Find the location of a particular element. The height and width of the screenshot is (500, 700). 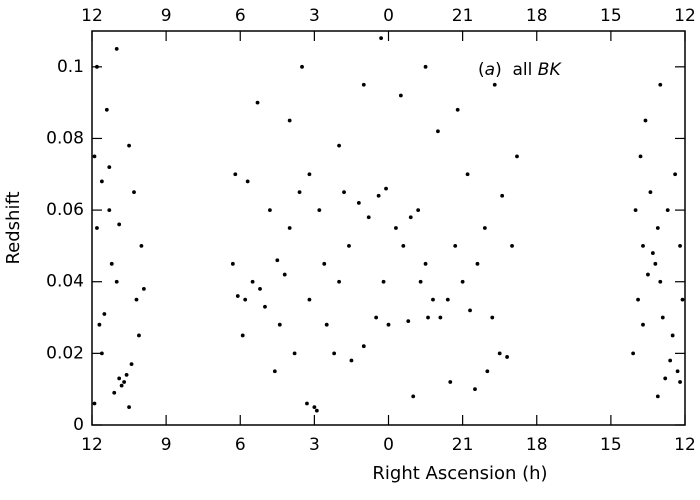

x-tick-label-top: 0 is located at coordinates (388, 16).